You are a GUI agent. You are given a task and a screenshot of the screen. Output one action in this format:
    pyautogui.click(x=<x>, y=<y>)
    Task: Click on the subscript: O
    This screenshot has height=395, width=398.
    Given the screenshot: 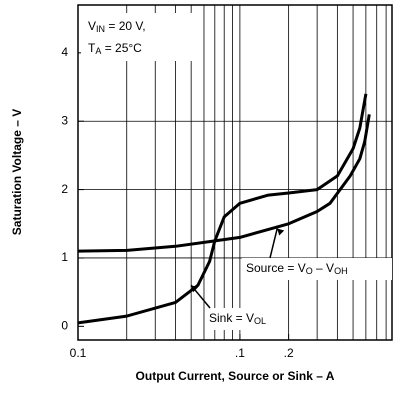 What is the action you would take?
    pyautogui.click(x=309, y=271)
    